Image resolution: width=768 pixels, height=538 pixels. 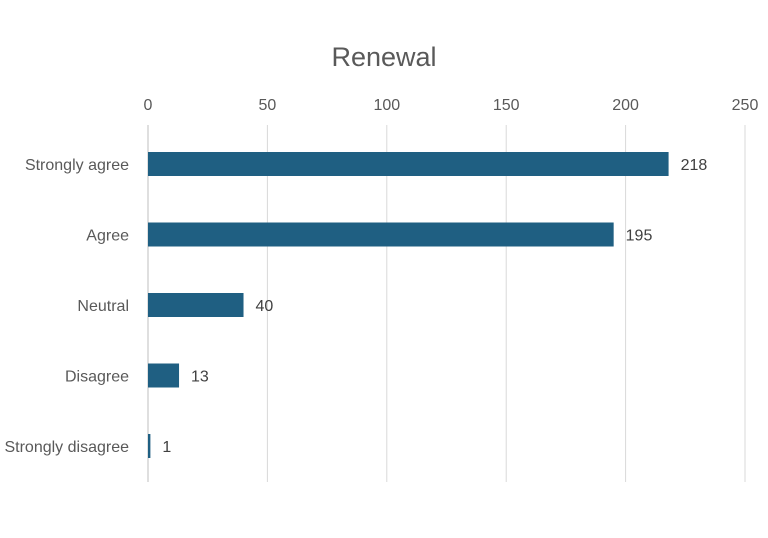 What do you see at coordinates (268, 105) in the screenshot?
I see `x-tick-label: 50` at bounding box center [268, 105].